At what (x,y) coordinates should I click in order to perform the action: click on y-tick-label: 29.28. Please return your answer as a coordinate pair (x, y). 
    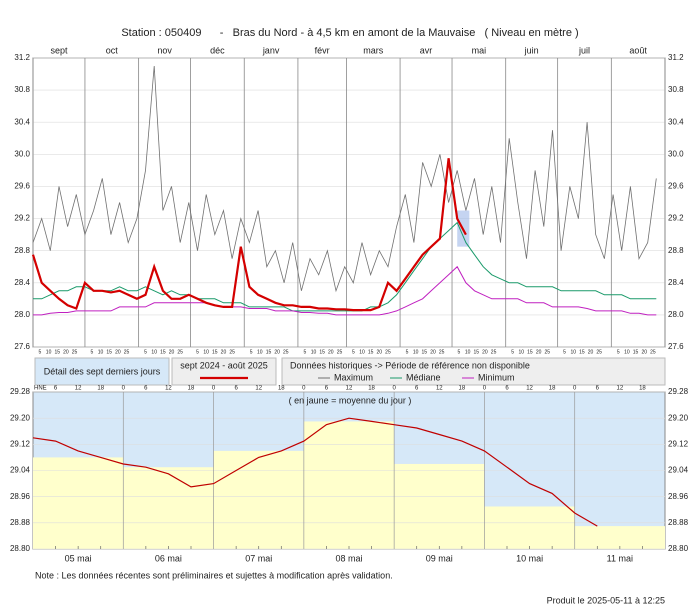
    Looking at the image, I should click on (20, 391).